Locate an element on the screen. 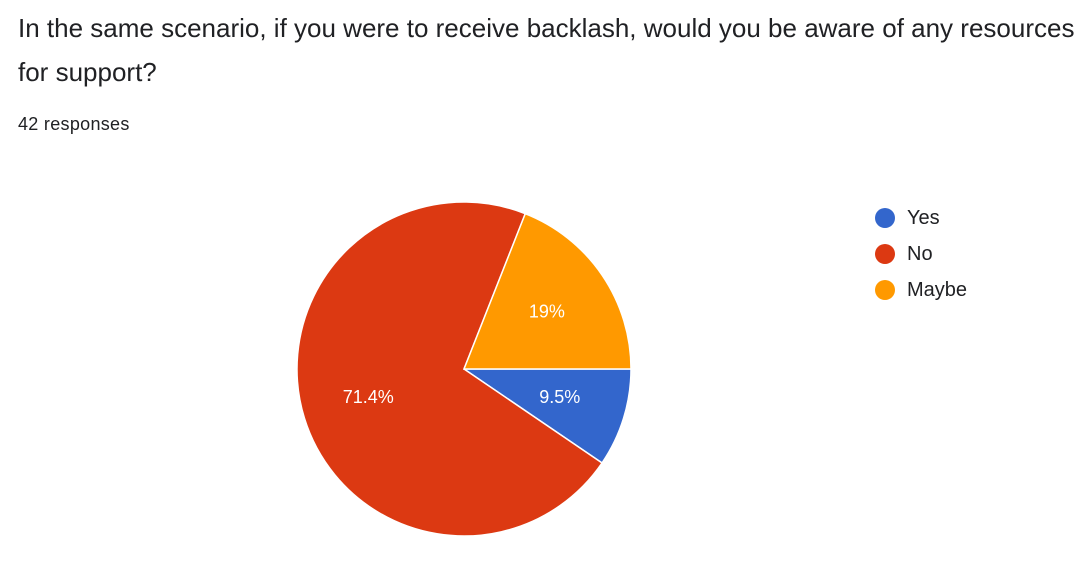 Image resolution: width=1090 pixels, height=575 pixels. legend-item-no: No is located at coordinates (921, 254).